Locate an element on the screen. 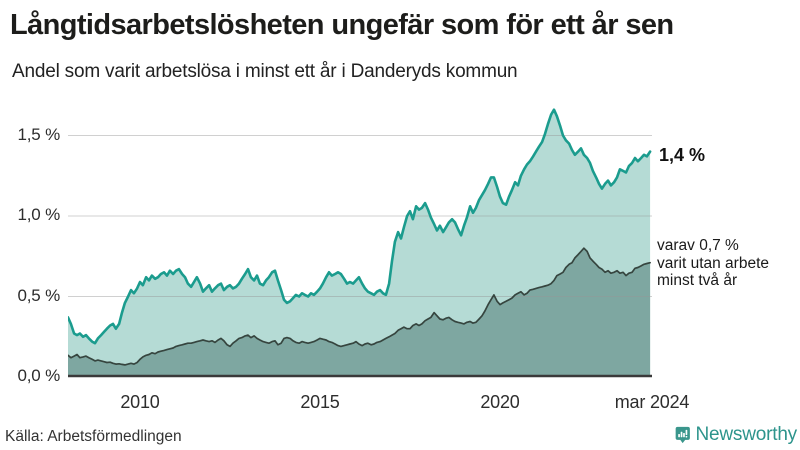 This screenshot has height=450, width=800. y-tick-1-0: 1,0 % is located at coordinates (39, 214).